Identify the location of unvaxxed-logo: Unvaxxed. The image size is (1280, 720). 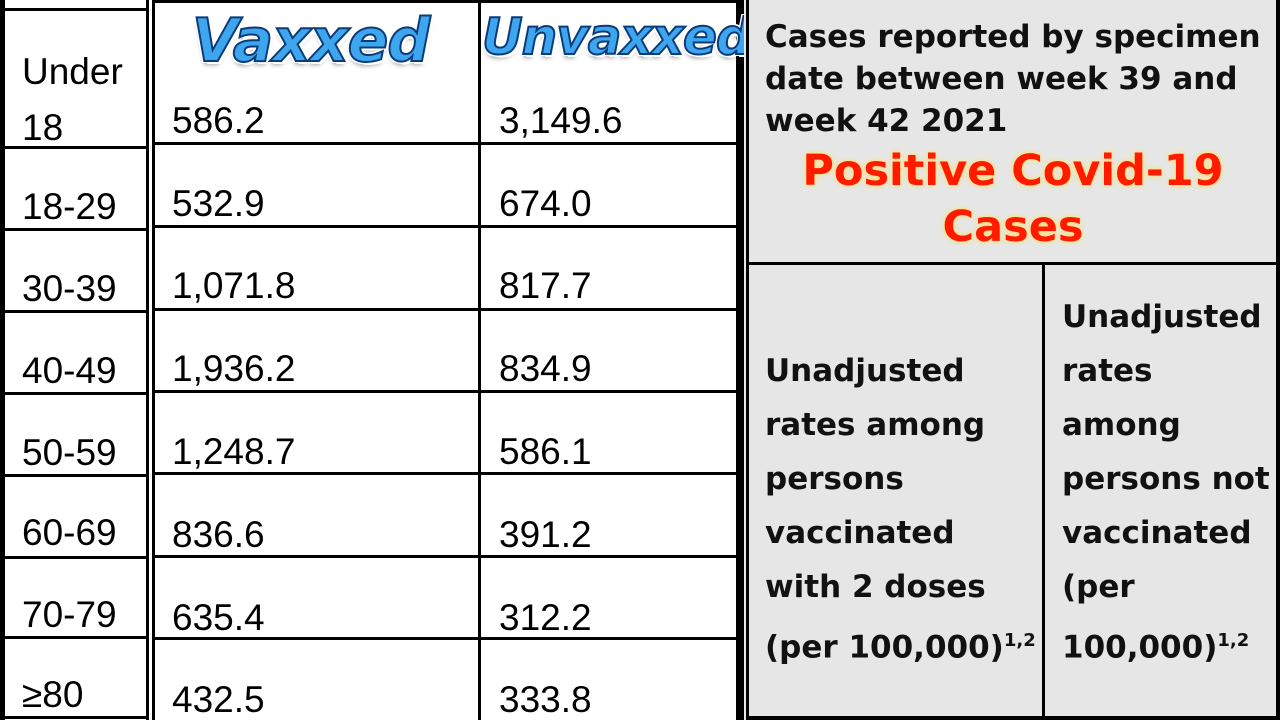
(617, 37).